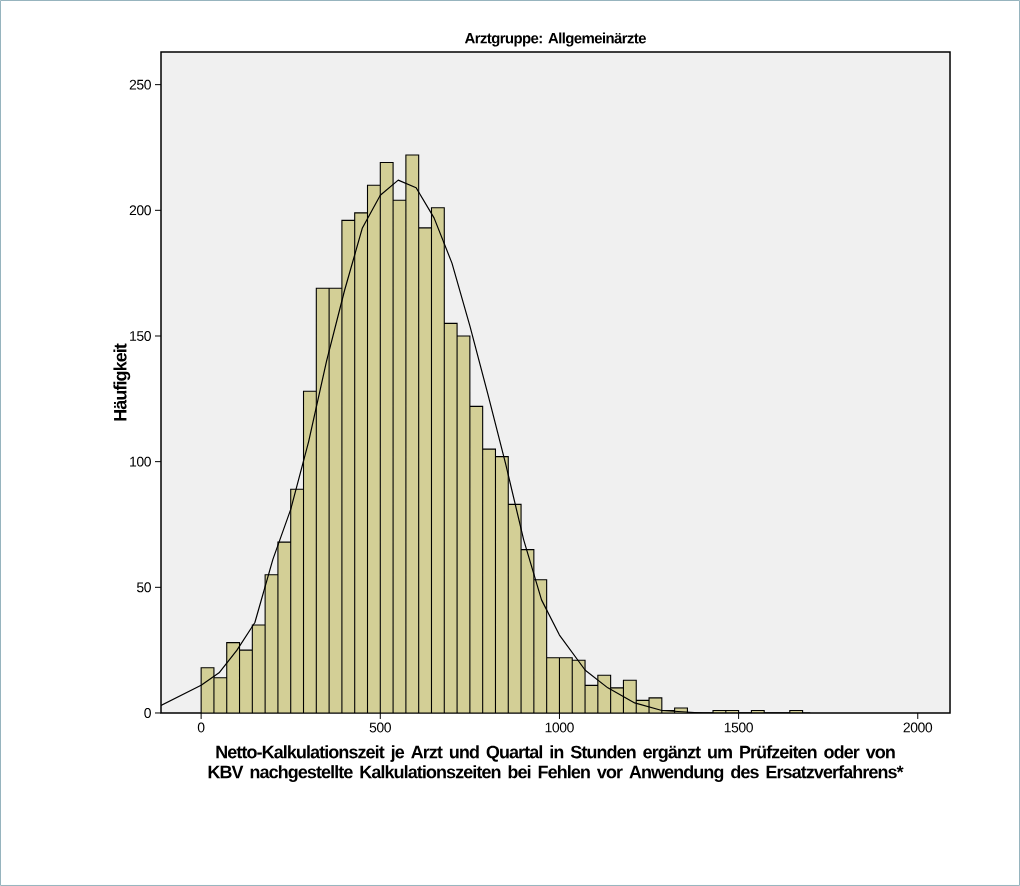 The width and height of the screenshot is (1020, 886). What do you see at coordinates (140, 461) in the screenshot?
I see `y-tick-label: 100` at bounding box center [140, 461].